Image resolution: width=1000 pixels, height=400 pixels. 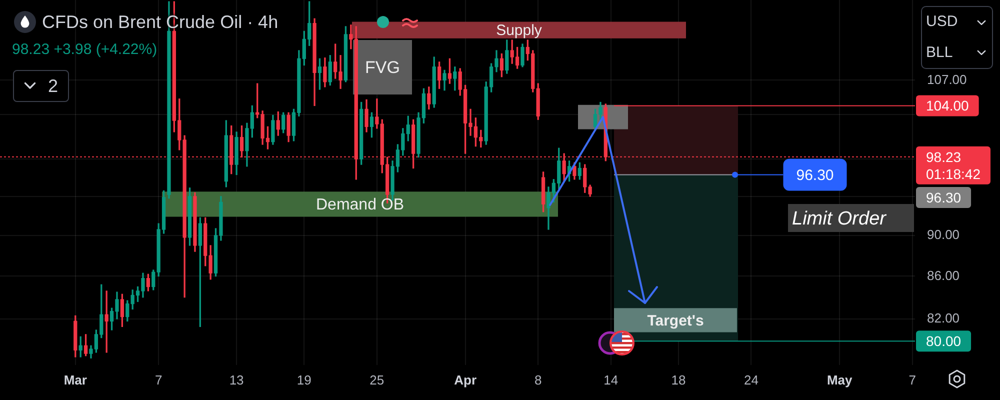 I want to click on x-tick-label: 18, so click(x=678, y=380).